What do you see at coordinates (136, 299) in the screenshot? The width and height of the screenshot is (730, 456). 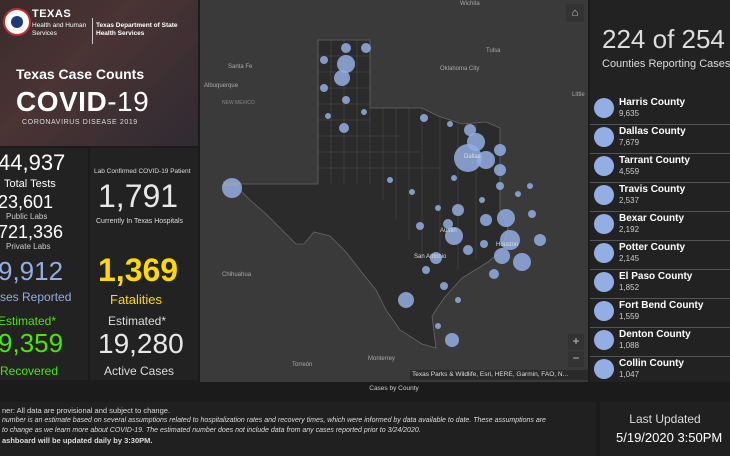 I see `fatalities-label: Fatalities` at bounding box center [136, 299].